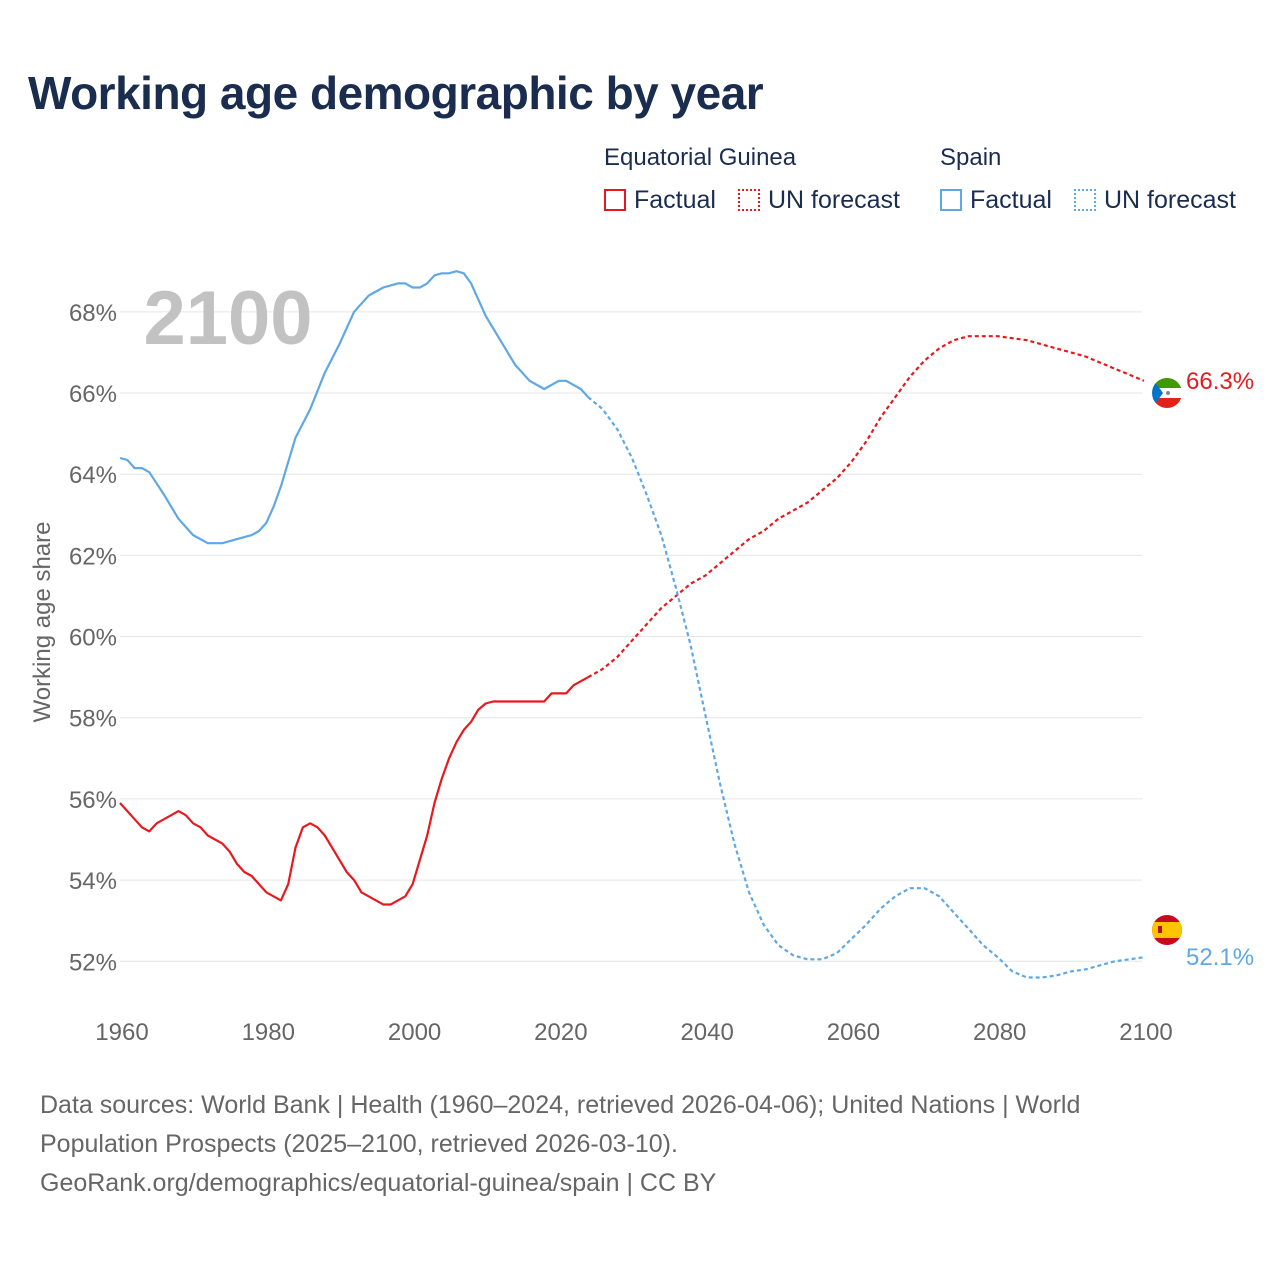 This screenshot has width=1280, height=1280. What do you see at coordinates (1145, 1032) in the screenshot?
I see `x-tick-label: 2100` at bounding box center [1145, 1032].